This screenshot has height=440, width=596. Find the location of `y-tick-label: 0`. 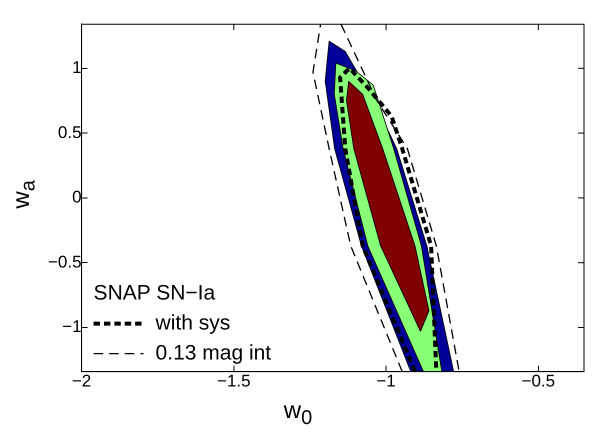

y-tick-label: 0 is located at coordinates (77, 197).